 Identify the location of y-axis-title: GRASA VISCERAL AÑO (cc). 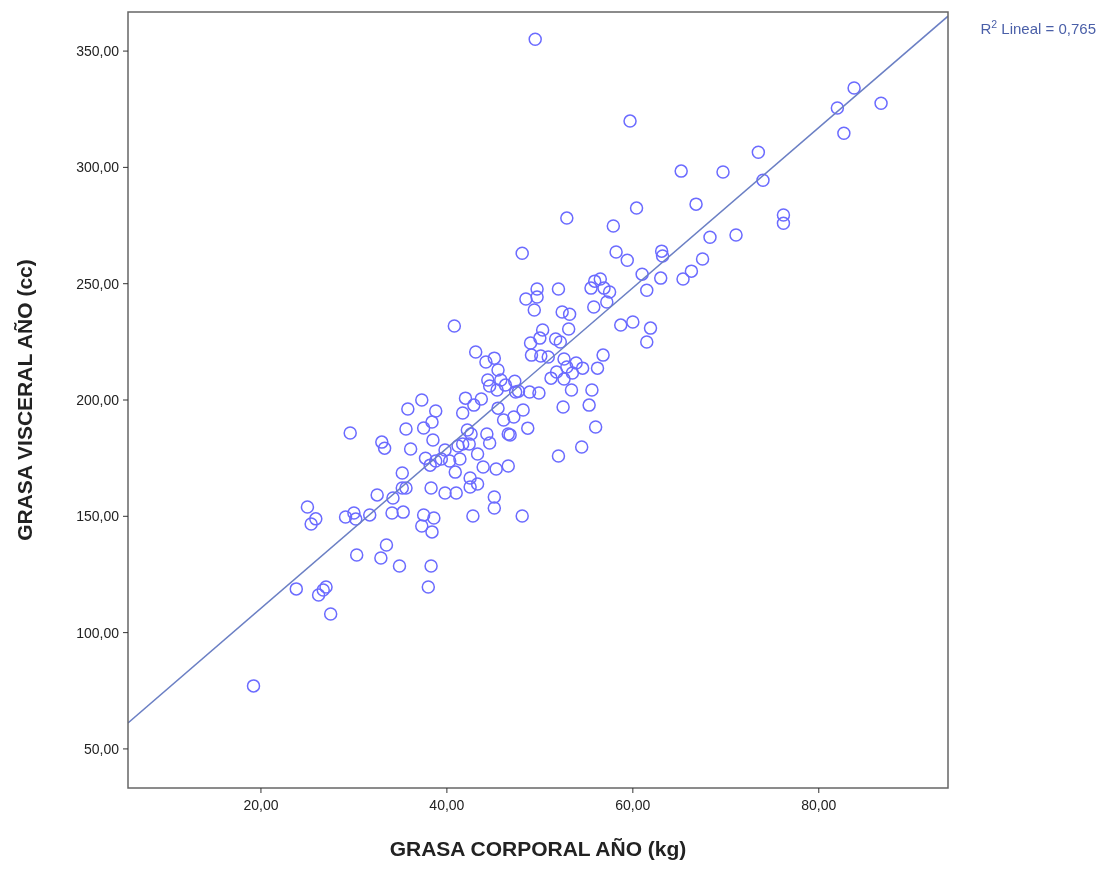
(24, 400).